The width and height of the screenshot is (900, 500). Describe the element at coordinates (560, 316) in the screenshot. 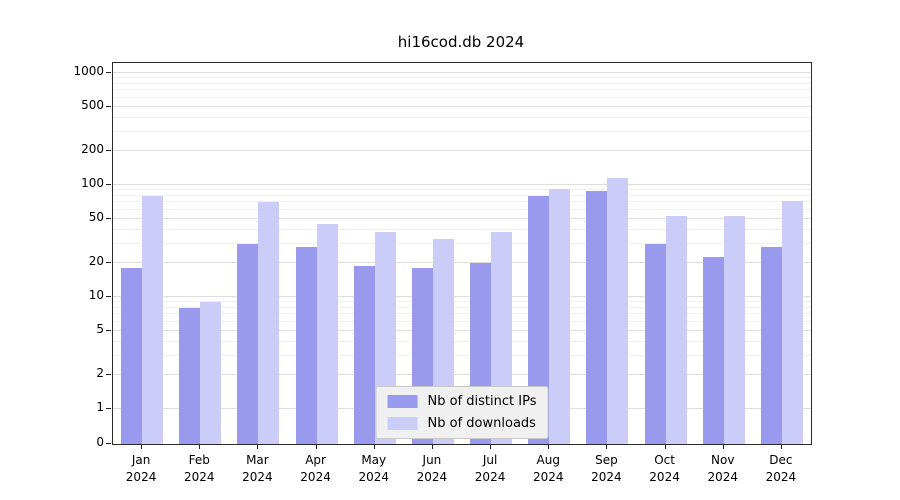

I see `bar-downloads-aug` at that location.